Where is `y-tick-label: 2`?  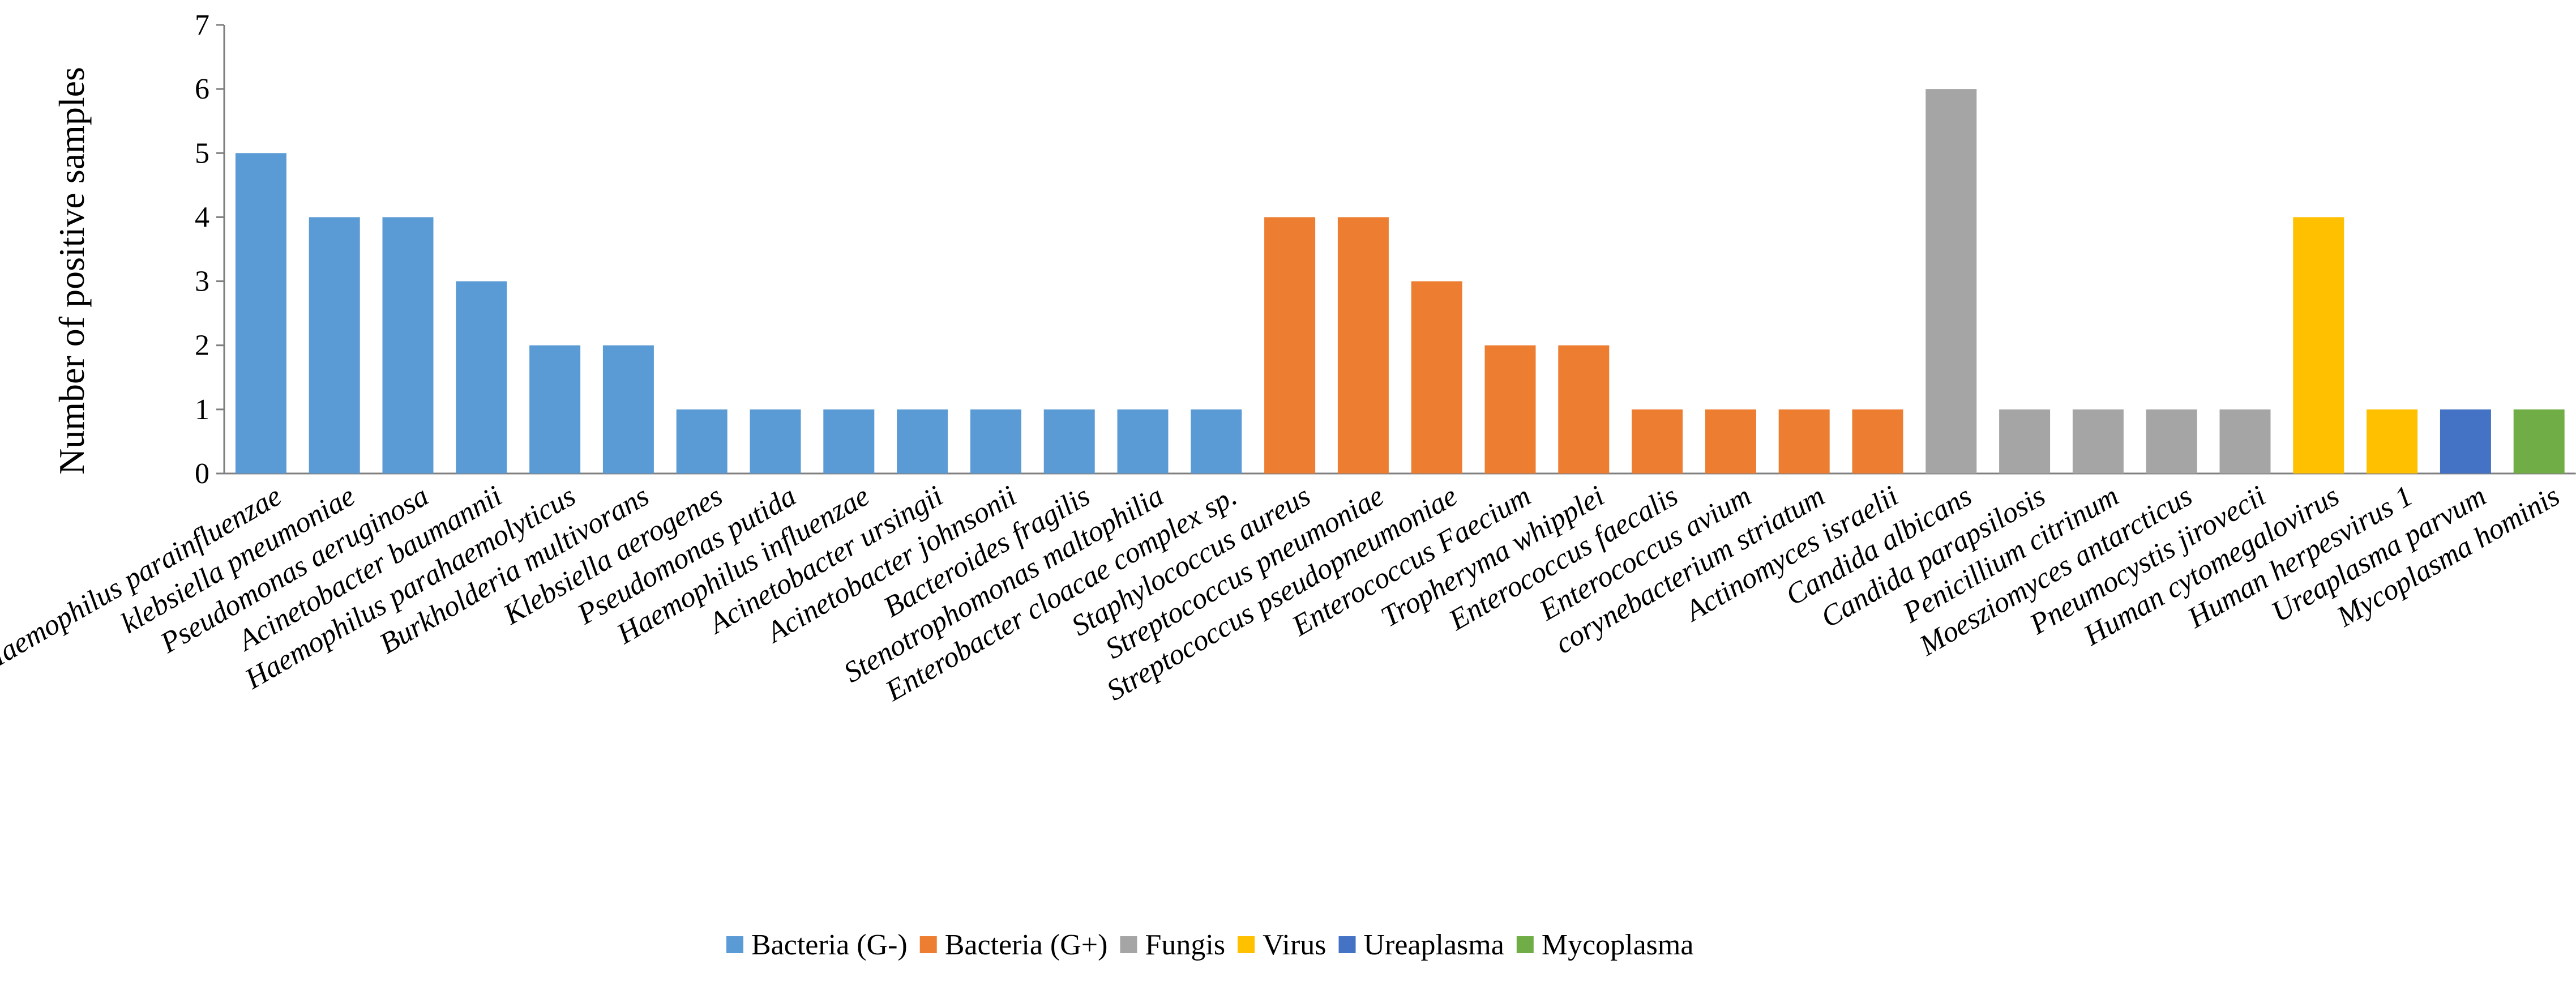
y-tick-label: 2 is located at coordinates (202, 346).